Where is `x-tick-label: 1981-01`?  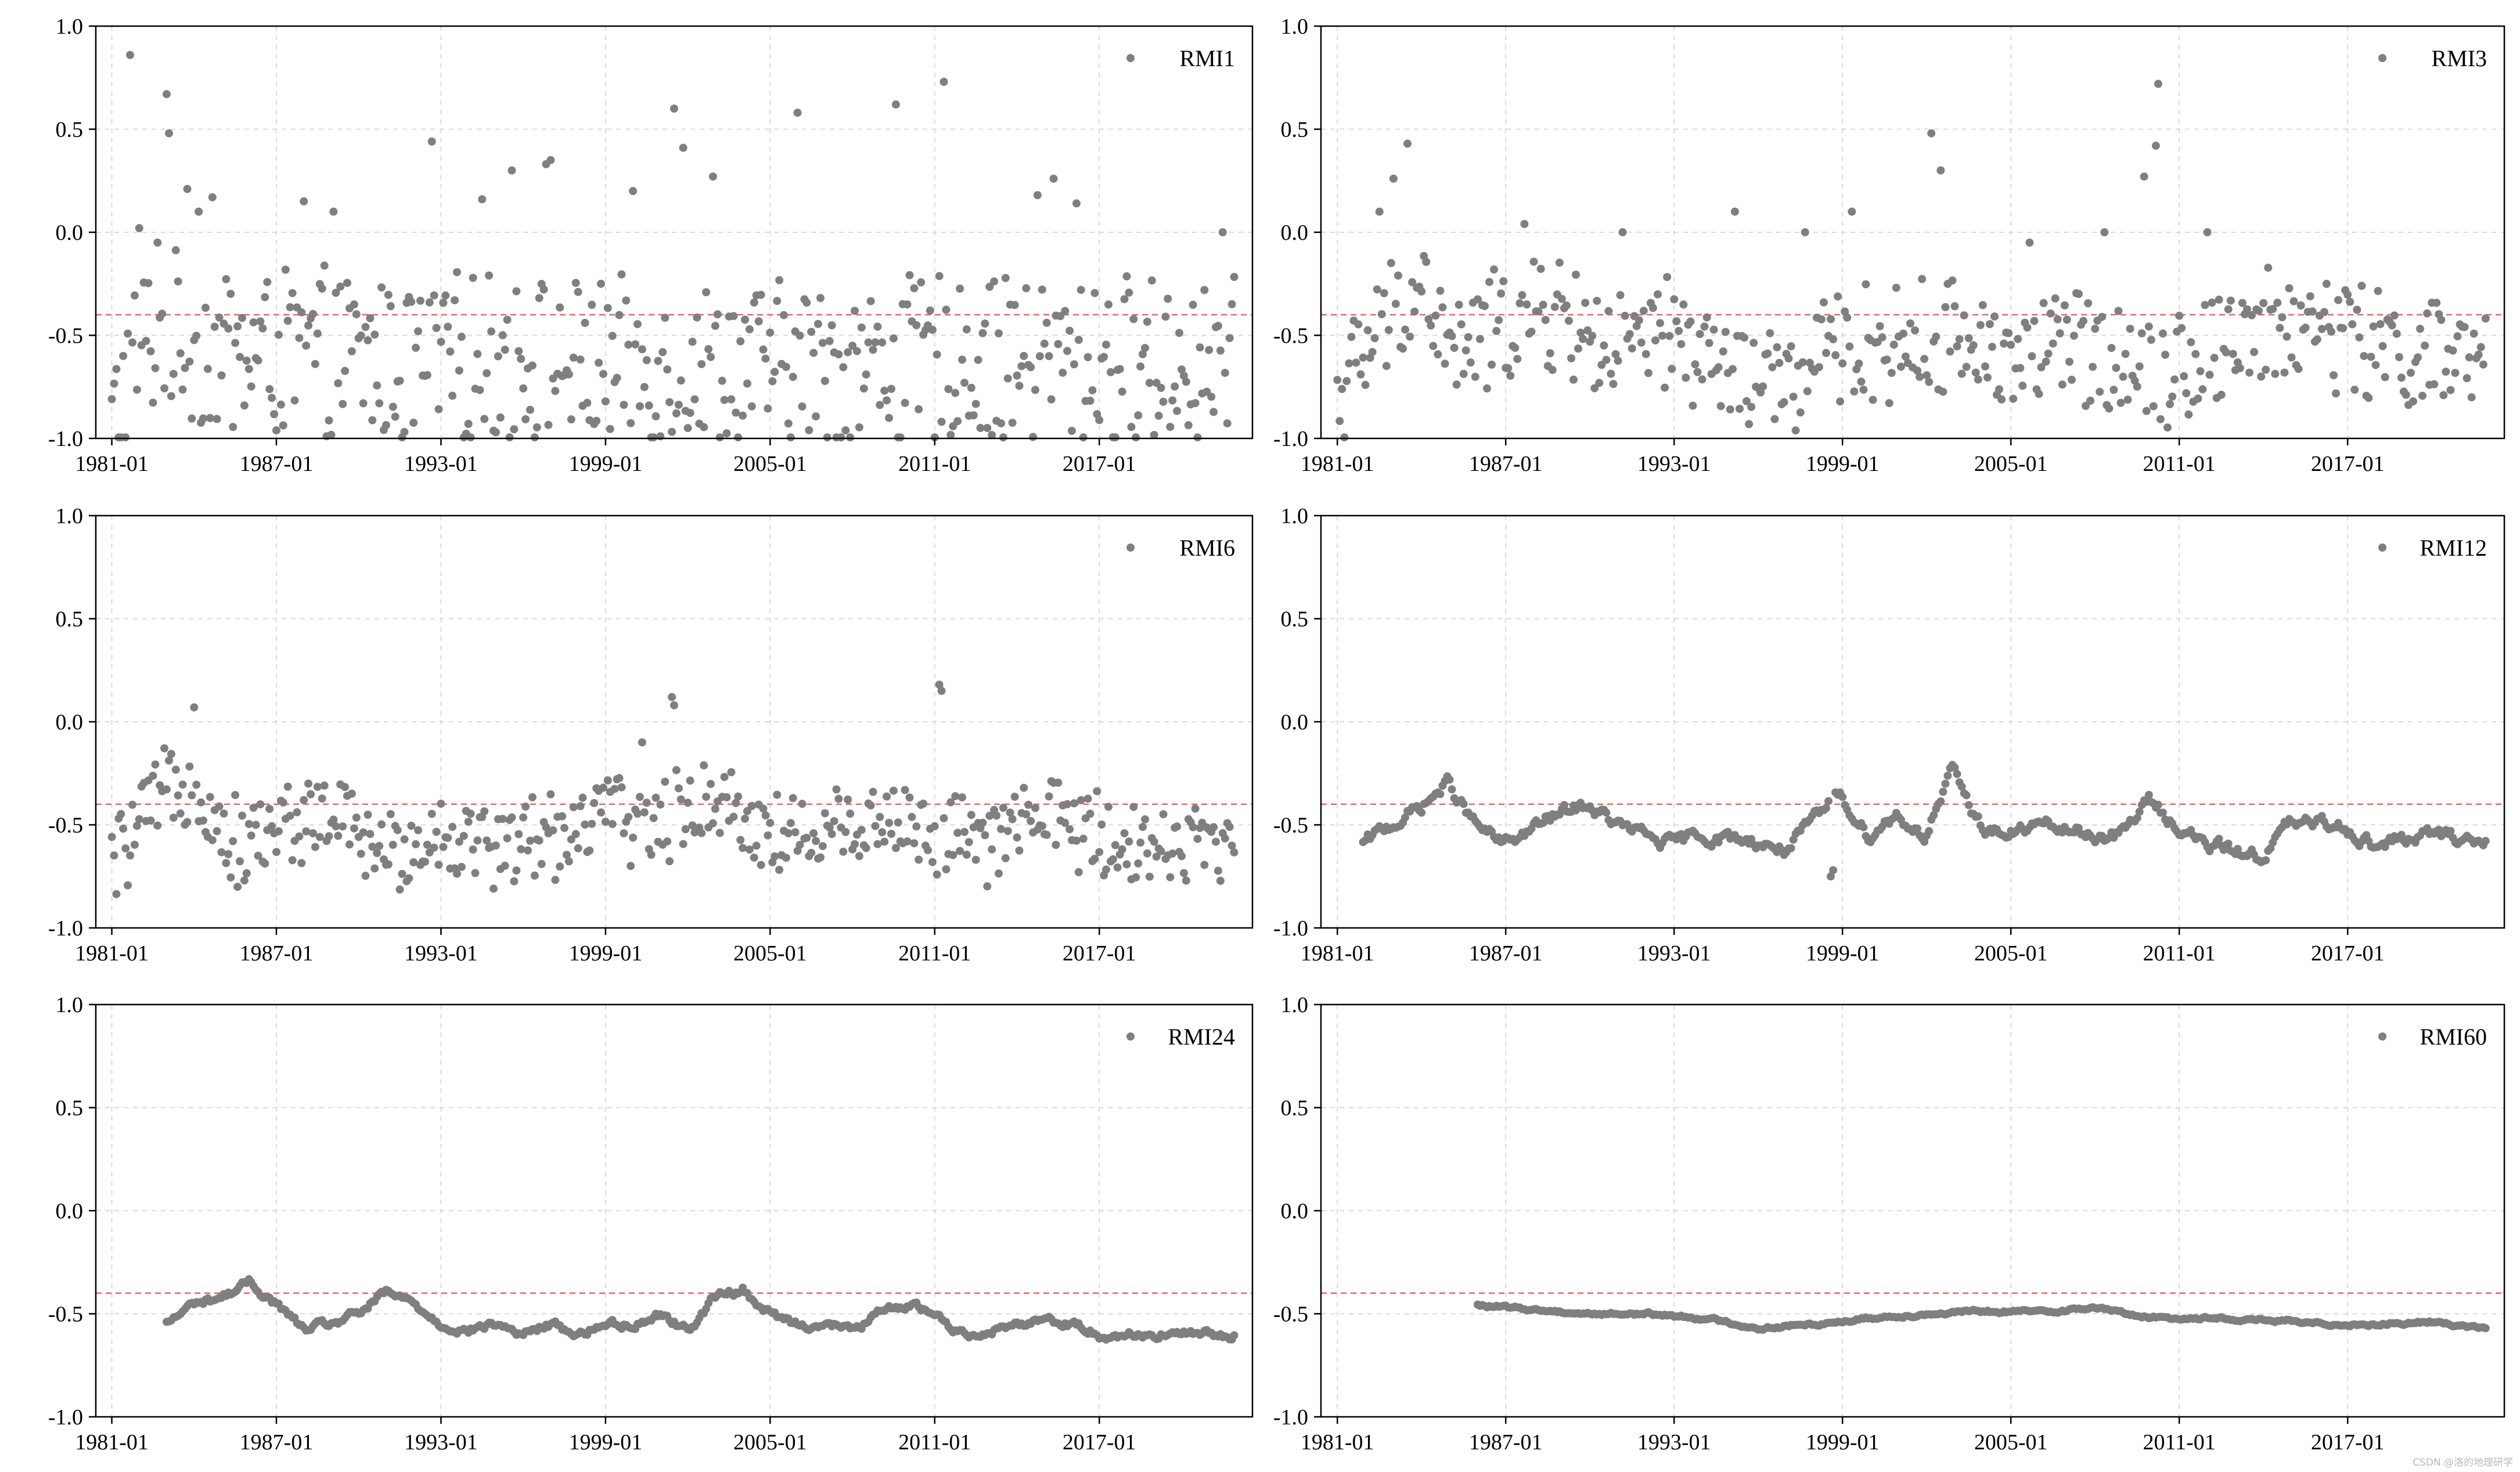 x-tick-label: 1981-01 is located at coordinates (112, 1442).